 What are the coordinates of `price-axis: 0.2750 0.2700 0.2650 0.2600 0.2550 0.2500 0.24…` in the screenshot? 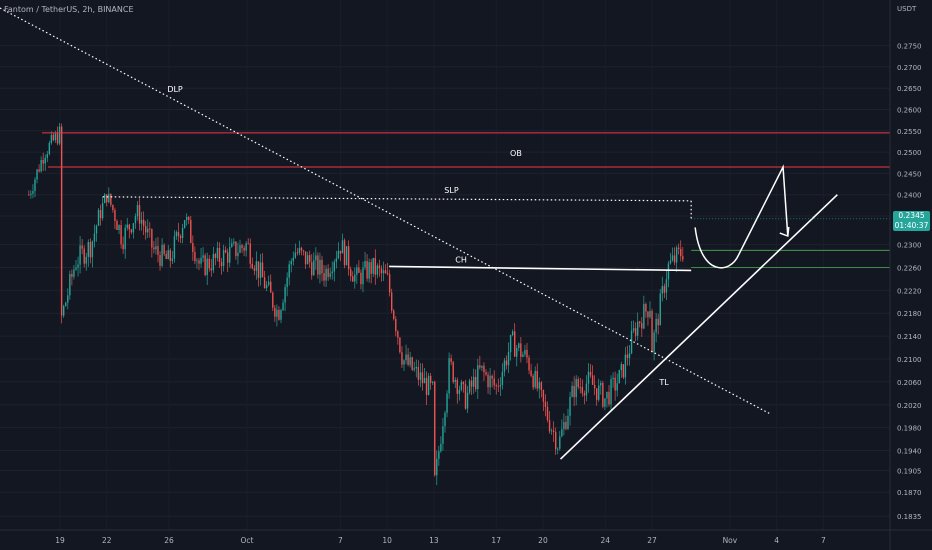 It's located at (905, 275).